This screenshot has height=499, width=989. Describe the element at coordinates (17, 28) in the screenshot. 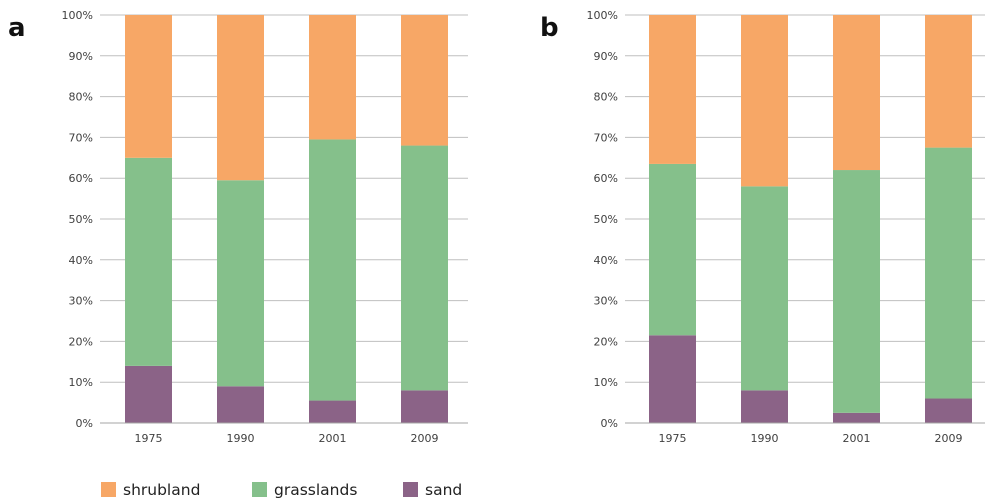

I see `panel-label-a: a` at that location.